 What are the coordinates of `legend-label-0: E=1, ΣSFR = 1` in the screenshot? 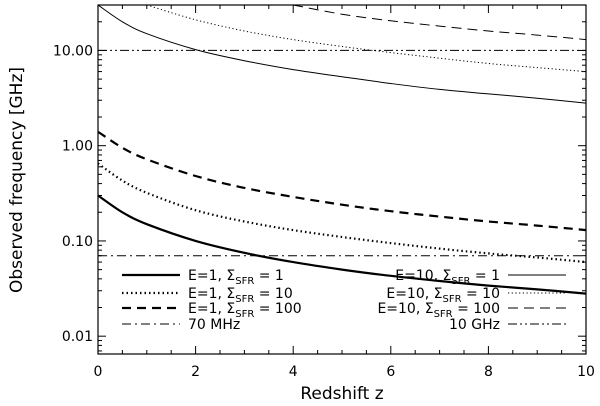 It's located at (236, 277).